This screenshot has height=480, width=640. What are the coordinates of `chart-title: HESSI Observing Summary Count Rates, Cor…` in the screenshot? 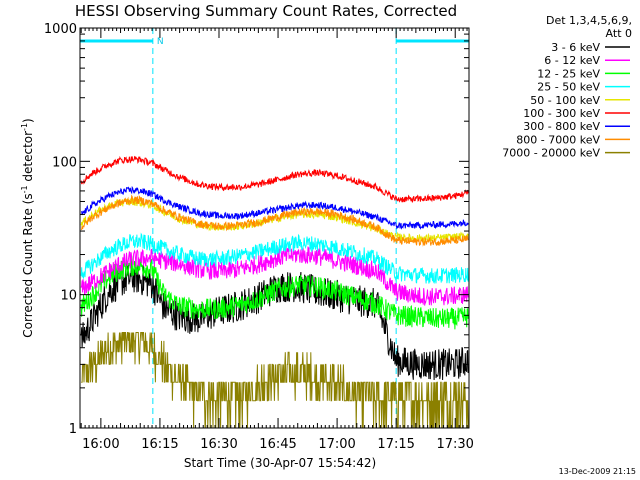 It's located at (266, 11).